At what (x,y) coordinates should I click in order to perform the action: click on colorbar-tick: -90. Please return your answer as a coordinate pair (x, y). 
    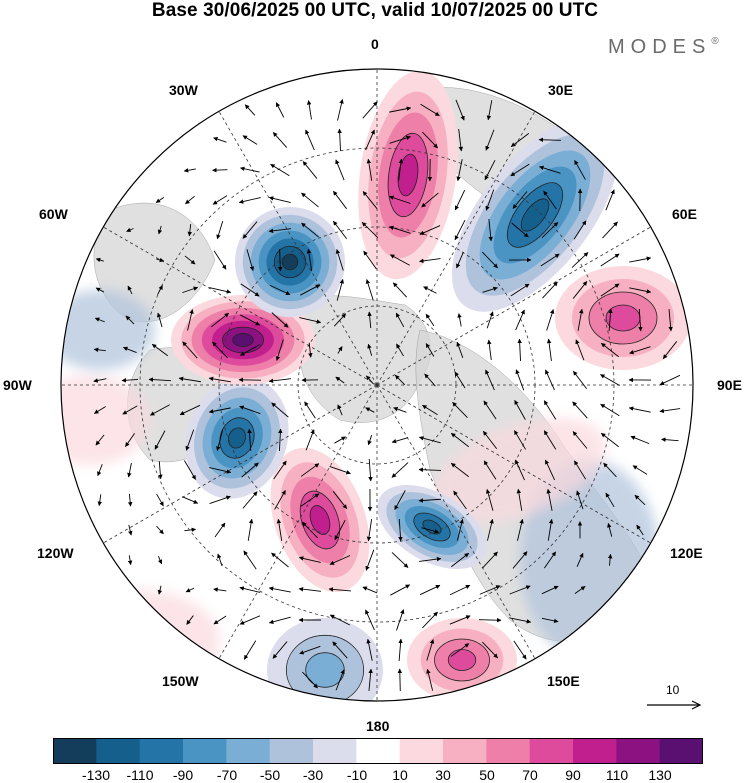
    Looking at the image, I should click on (183, 775).